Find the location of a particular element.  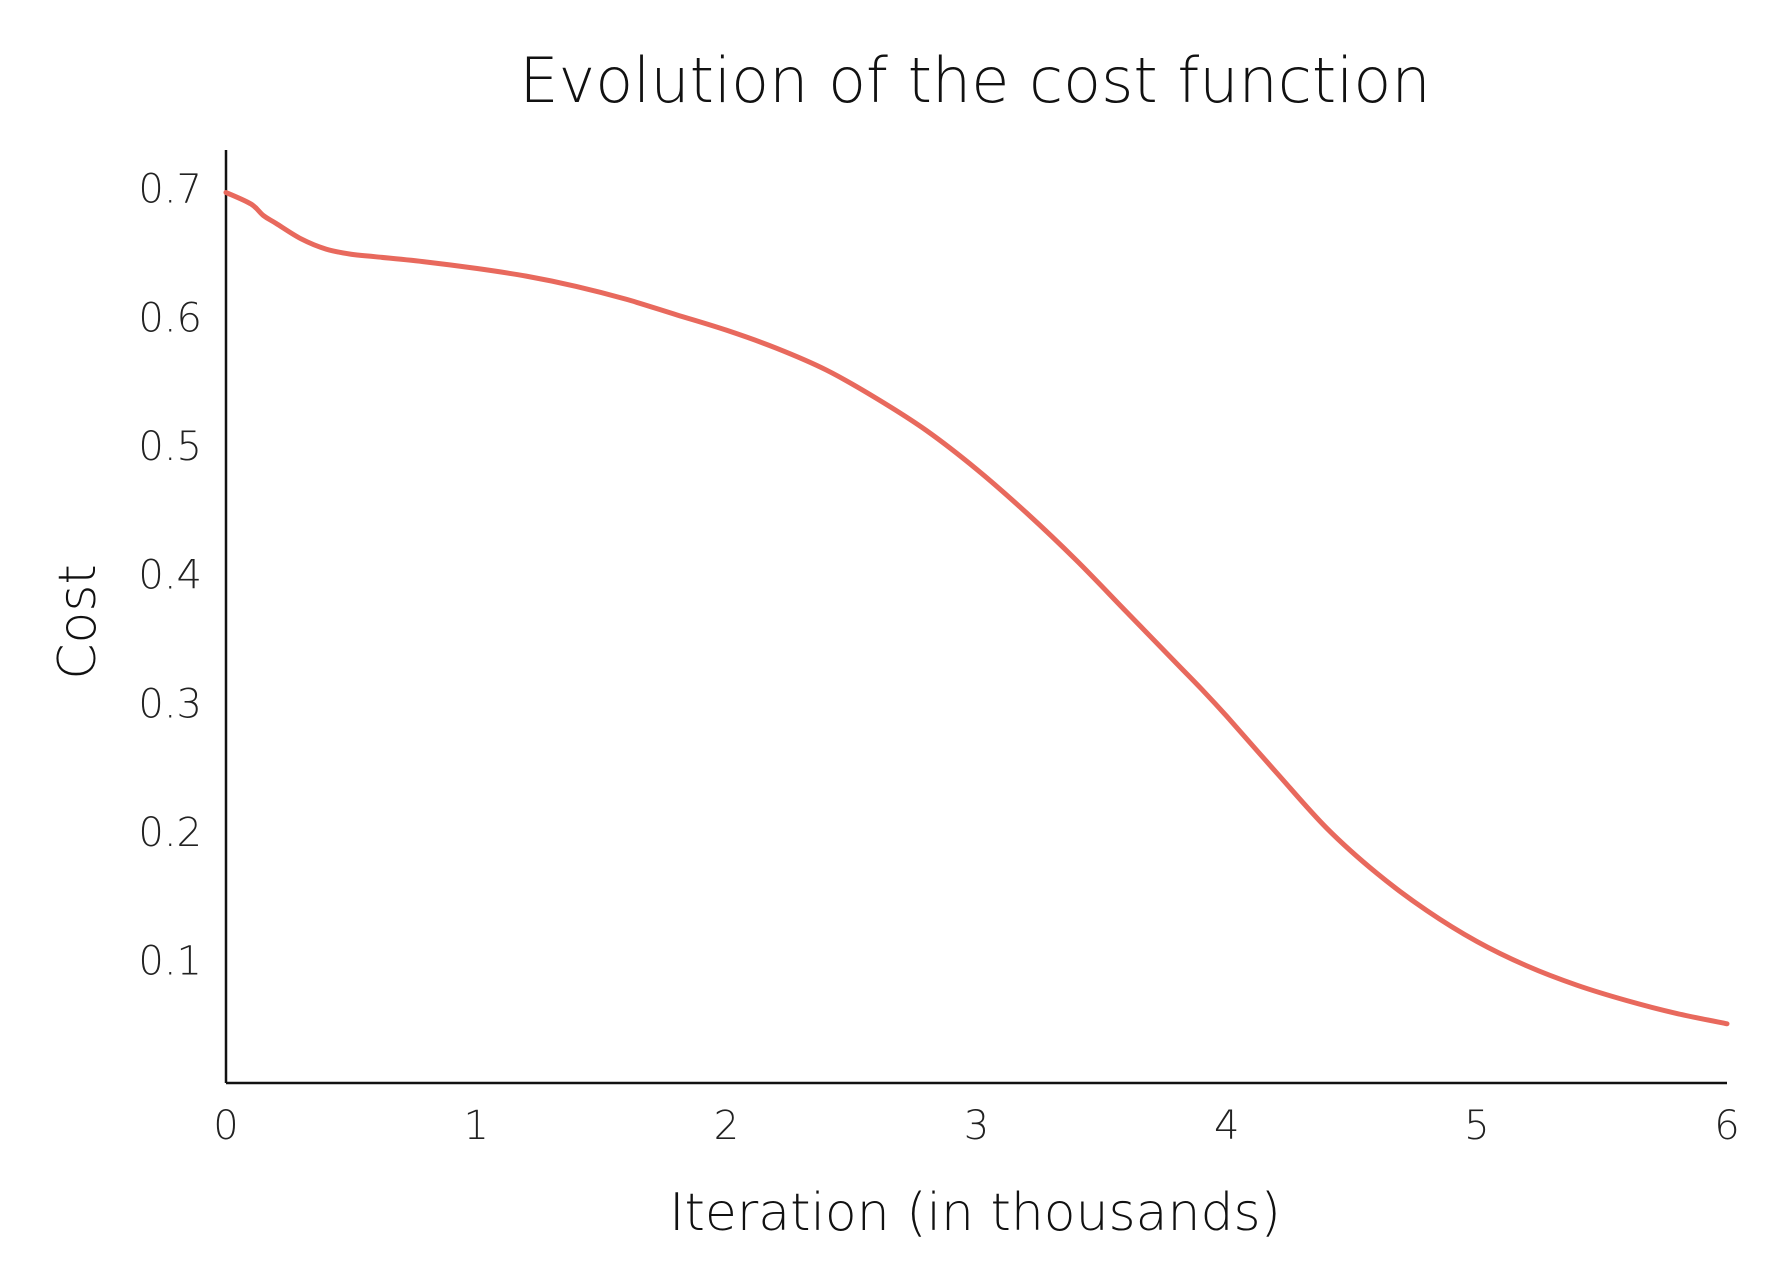

x-tick-label: 1 is located at coordinates (475, 1126).